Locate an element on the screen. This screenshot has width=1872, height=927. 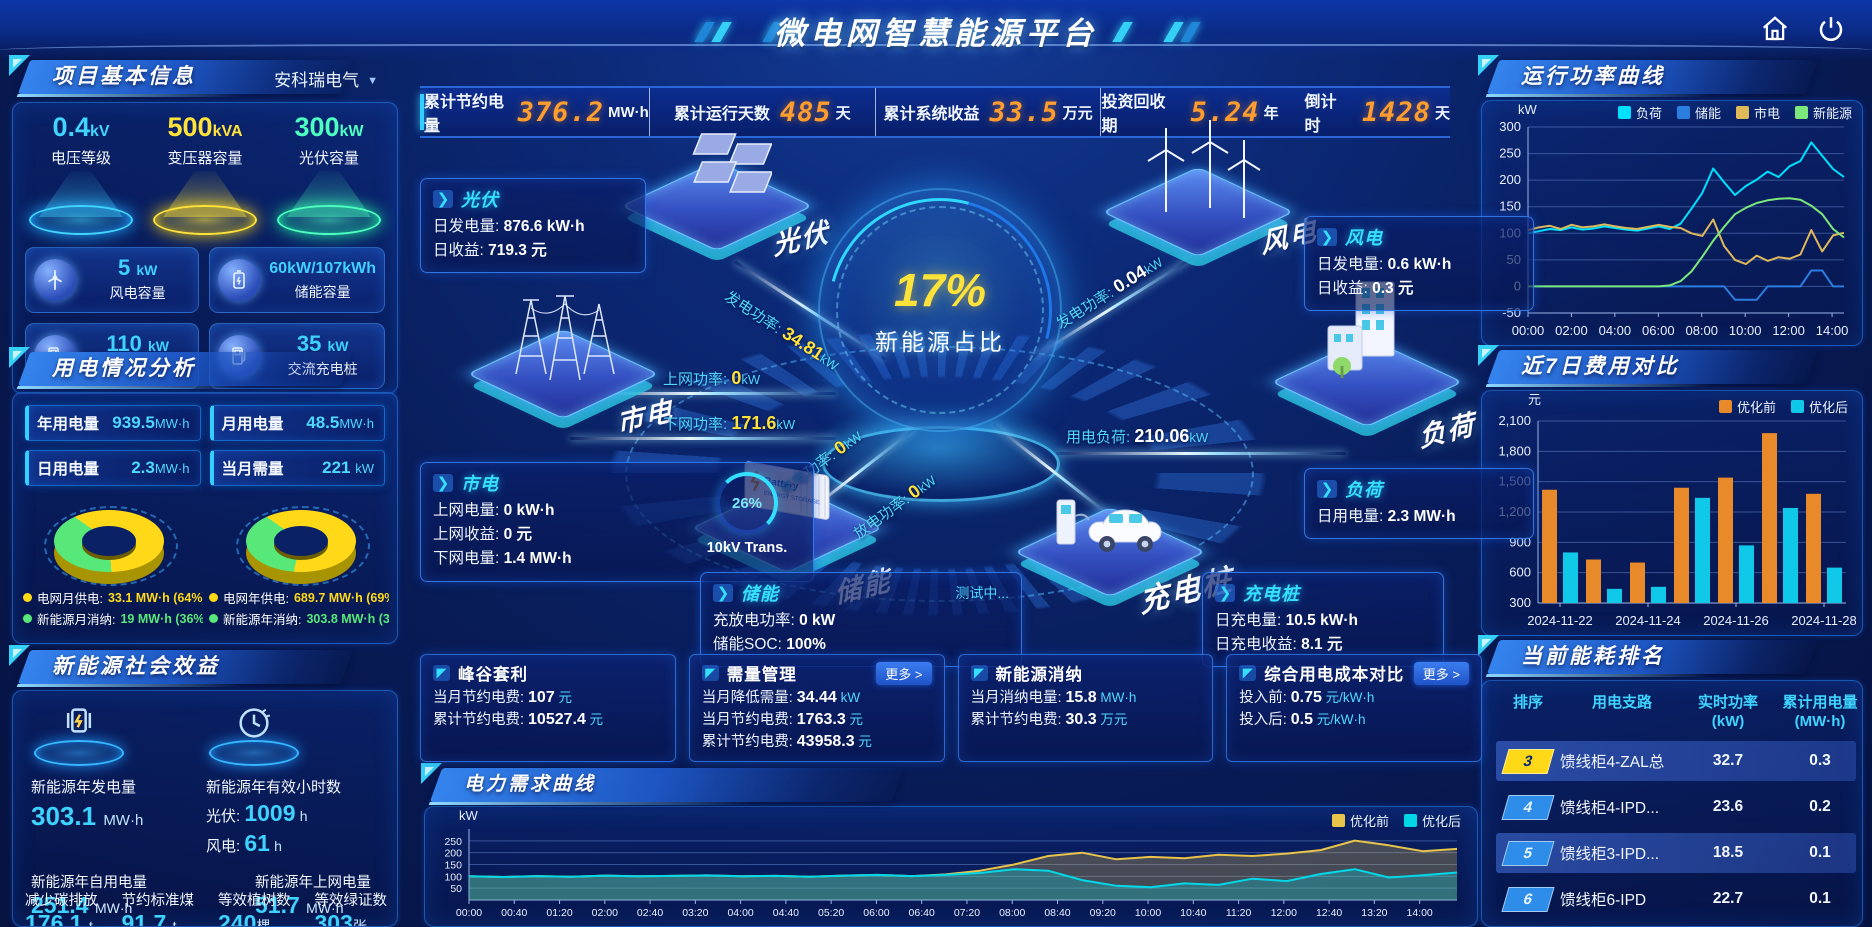
realtime-power-value: 22.7 is located at coordinates (1728, 898).